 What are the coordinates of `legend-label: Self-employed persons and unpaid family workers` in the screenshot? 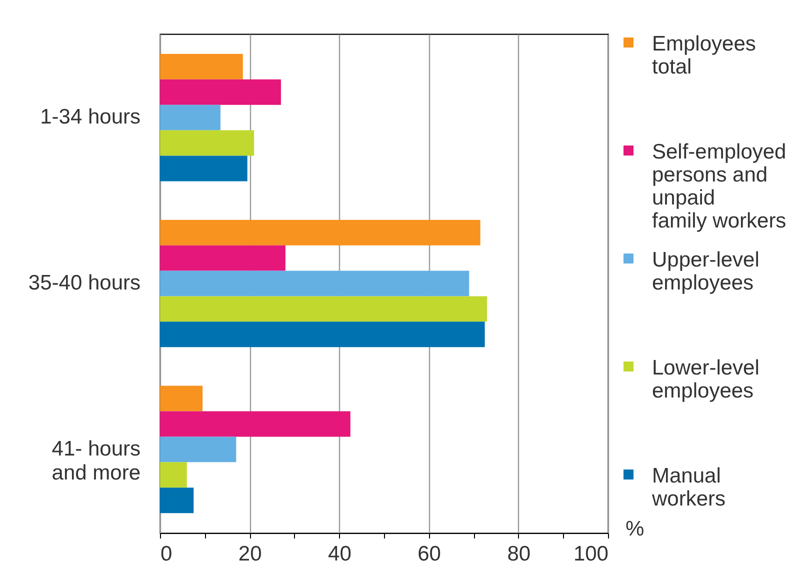 It's located at (719, 186).